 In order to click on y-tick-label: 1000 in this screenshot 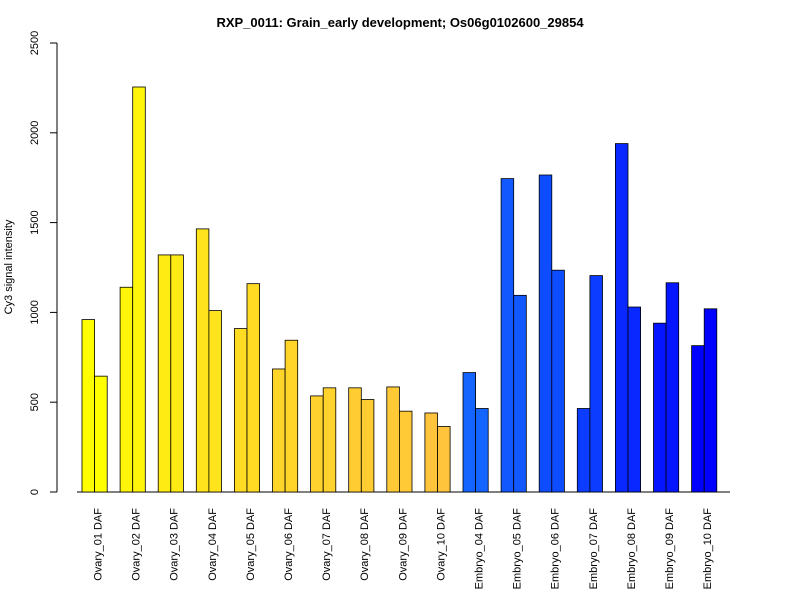, I will do `click(35, 312)`.